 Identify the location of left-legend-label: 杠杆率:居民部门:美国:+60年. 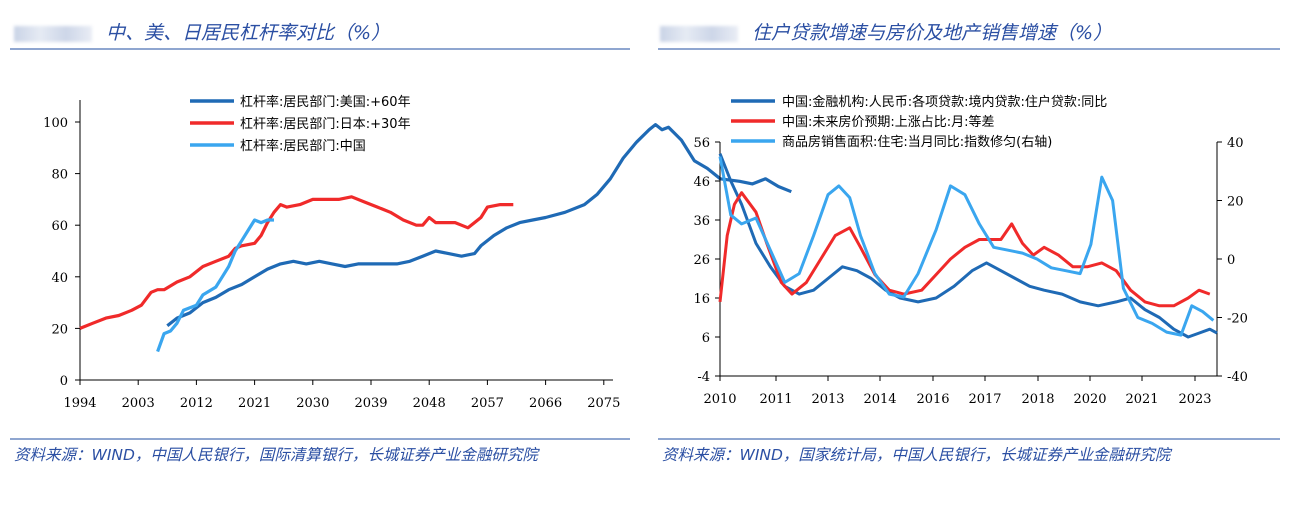
(325, 102).